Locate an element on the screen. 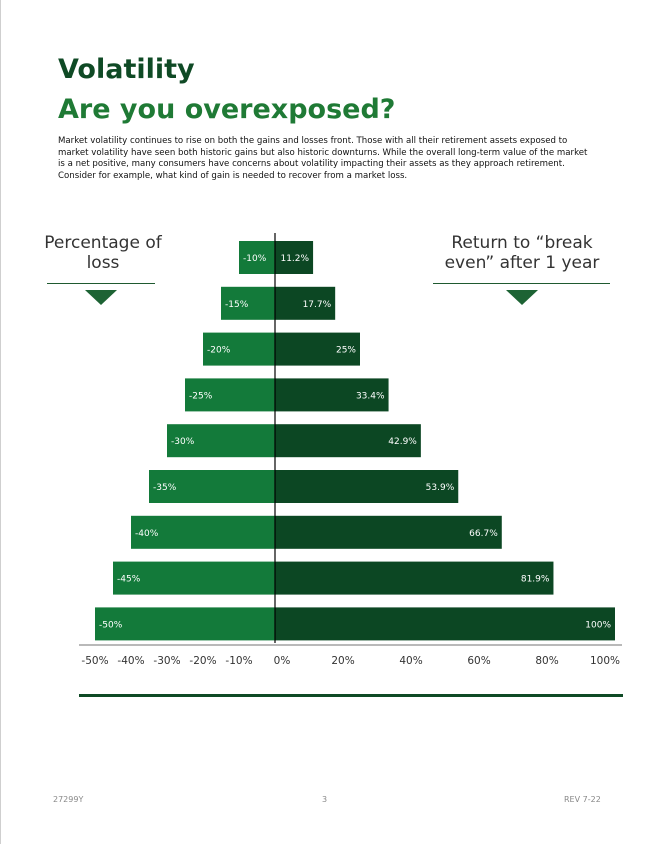 The image size is (653, 844). x-tick-label: 20% is located at coordinates (342, 661).